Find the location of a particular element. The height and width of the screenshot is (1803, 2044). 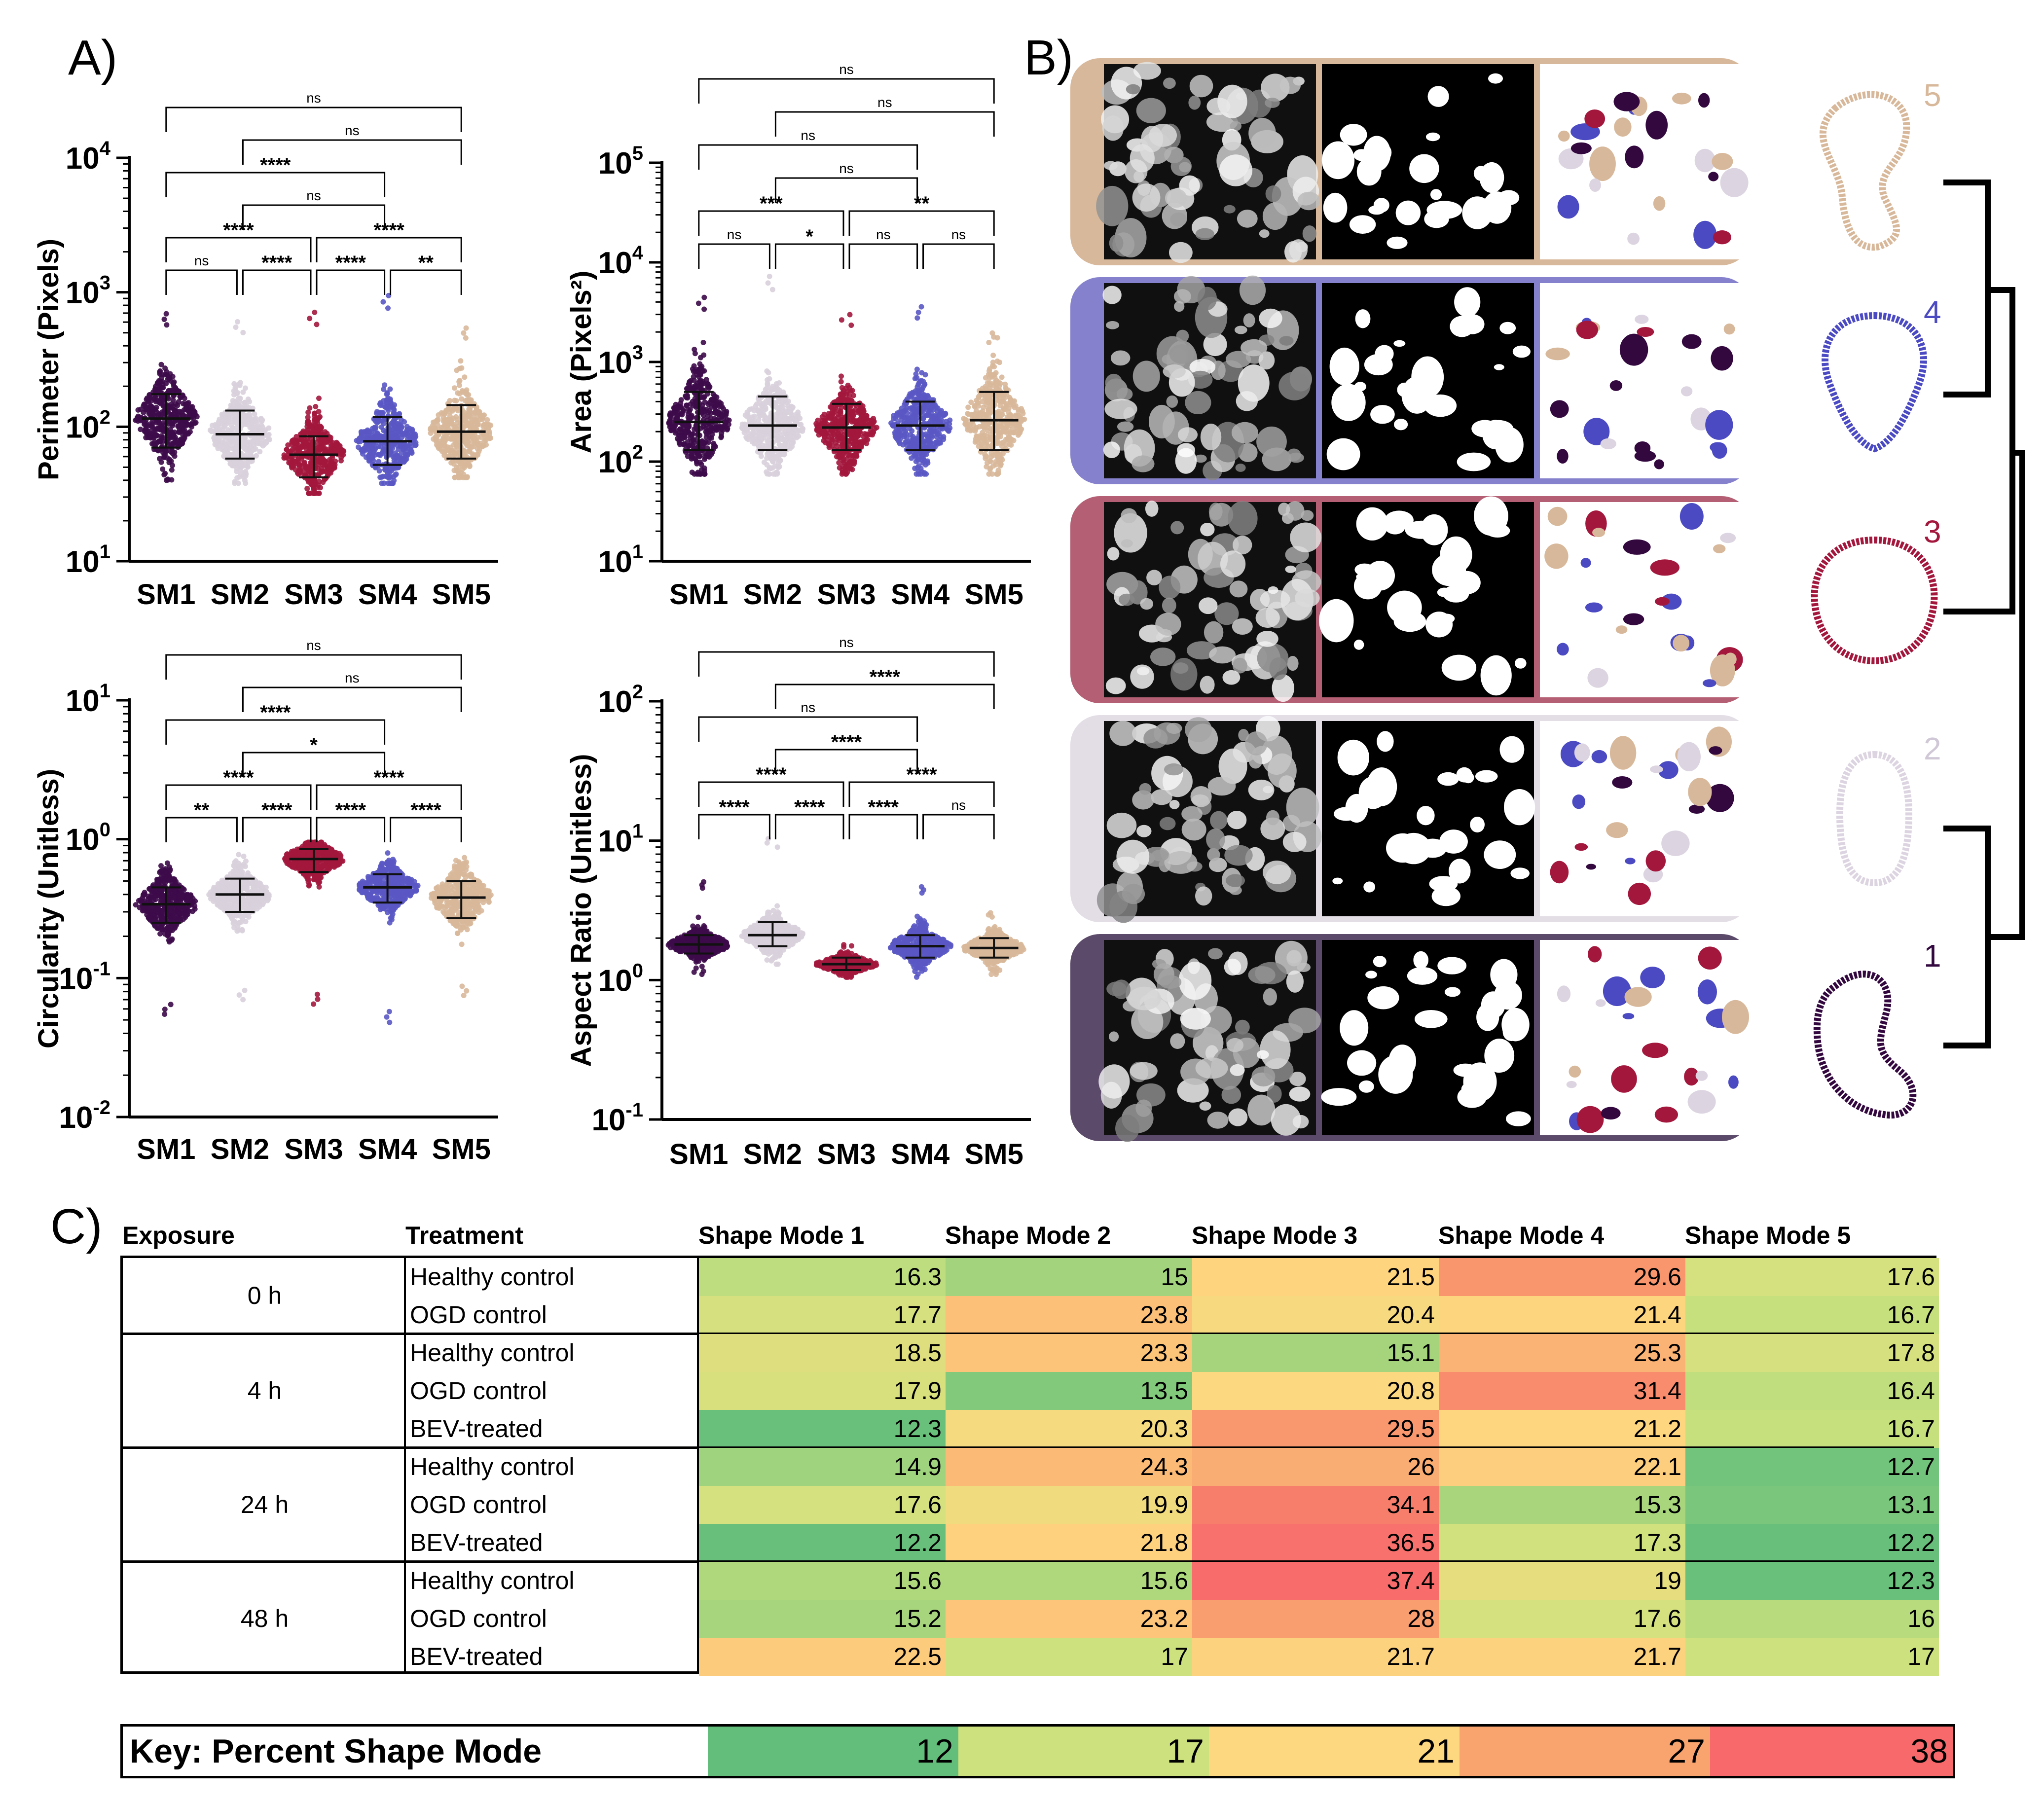

table-header: Shape Mode 4 is located at coordinates (1521, 1235).